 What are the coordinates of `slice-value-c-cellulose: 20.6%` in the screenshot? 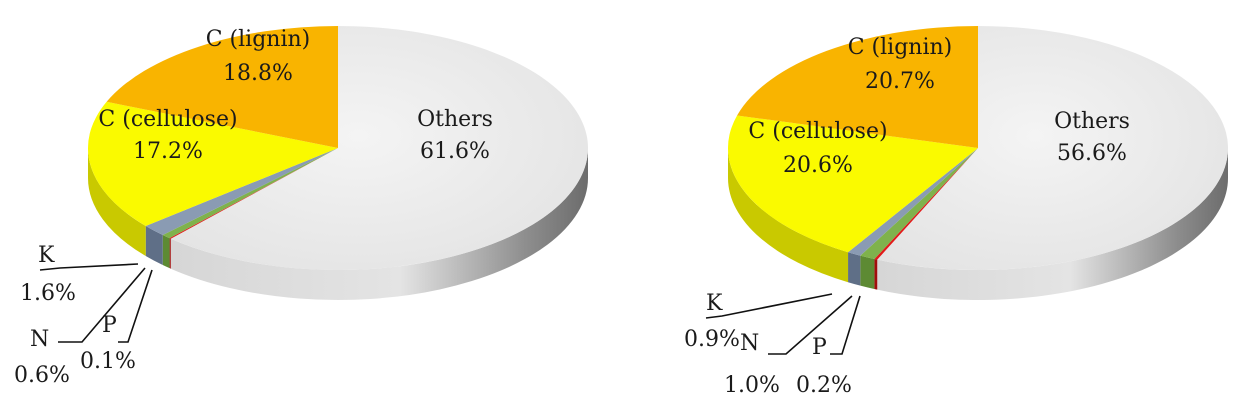 It's located at (818, 165).